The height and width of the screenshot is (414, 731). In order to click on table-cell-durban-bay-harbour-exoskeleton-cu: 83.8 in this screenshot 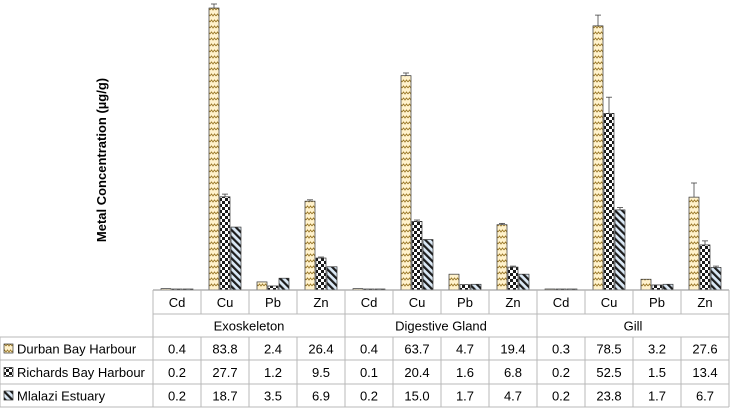, I will do `click(224, 349)`.